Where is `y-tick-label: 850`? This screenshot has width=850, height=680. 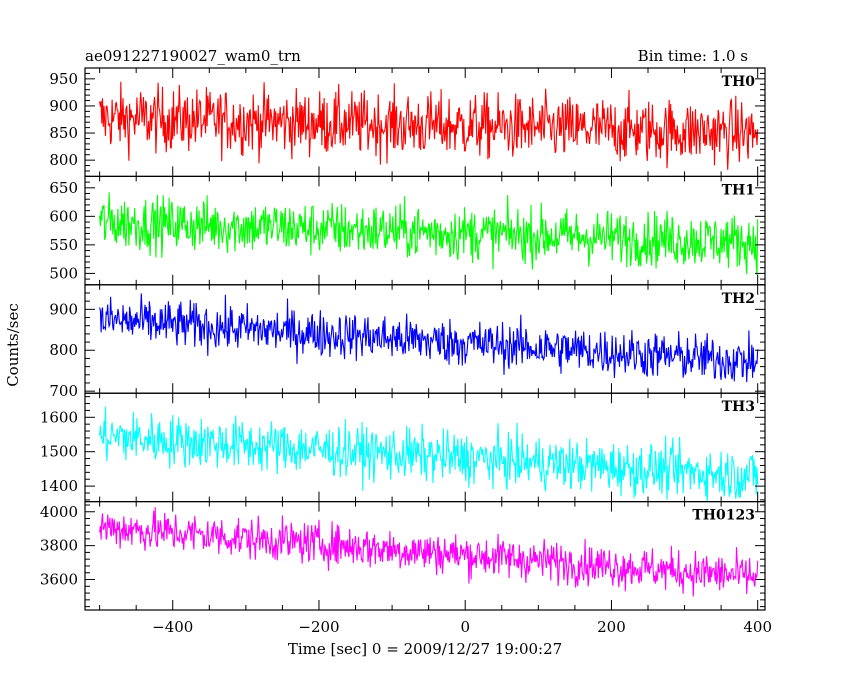
y-tick-label: 850 is located at coordinates (63, 133).